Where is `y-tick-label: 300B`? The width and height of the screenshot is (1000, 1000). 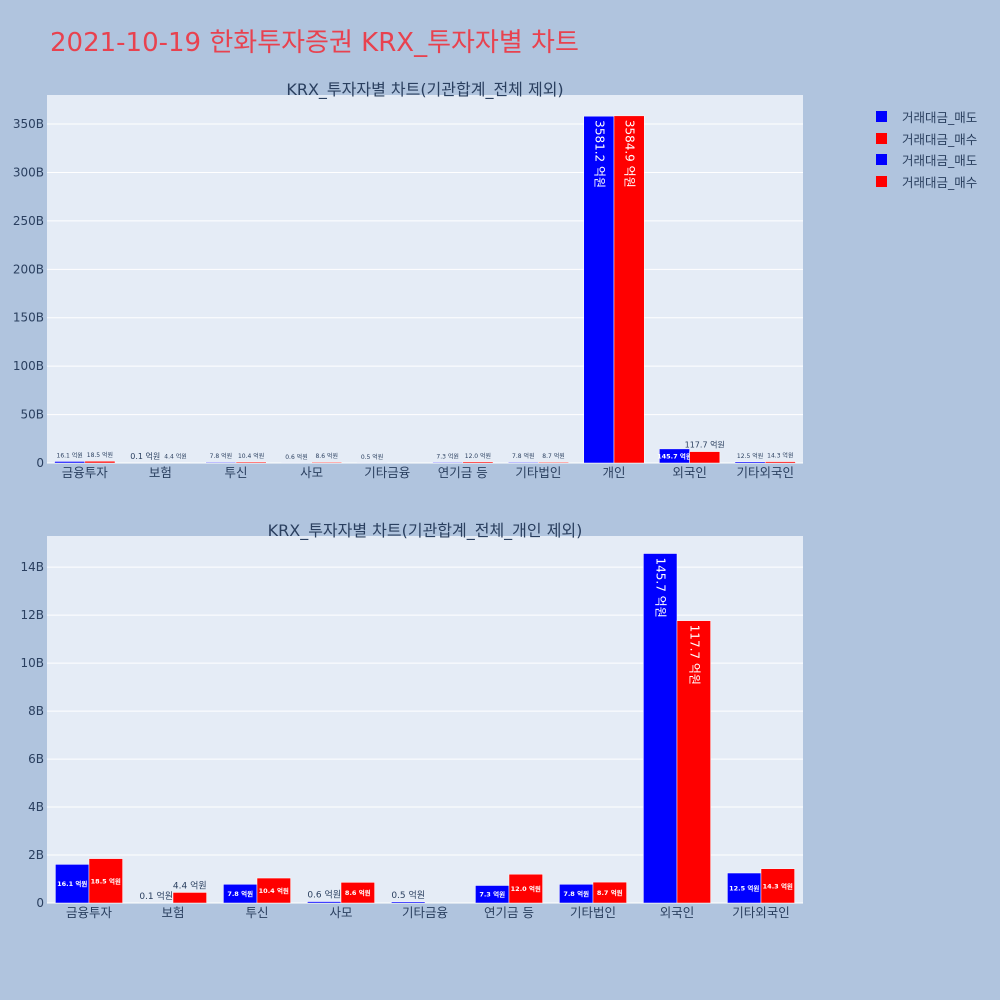
y-tick-label: 300B is located at coordinates (28, 172).